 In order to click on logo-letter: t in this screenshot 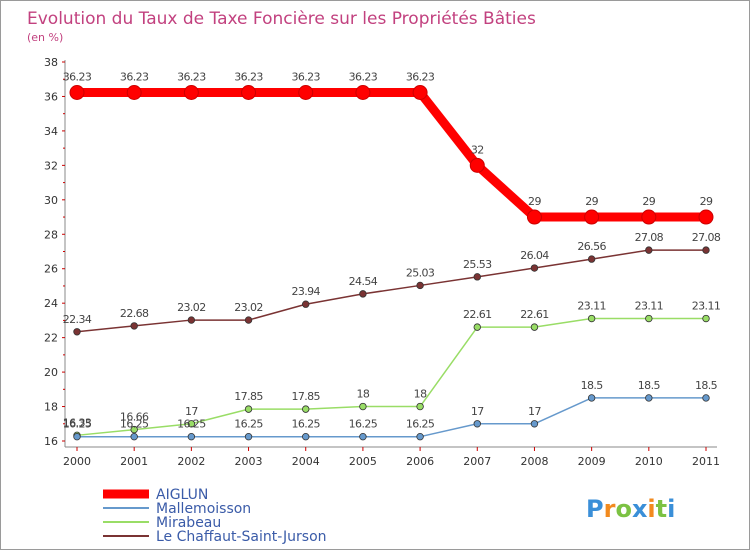, I will do `click(661, 509)`.